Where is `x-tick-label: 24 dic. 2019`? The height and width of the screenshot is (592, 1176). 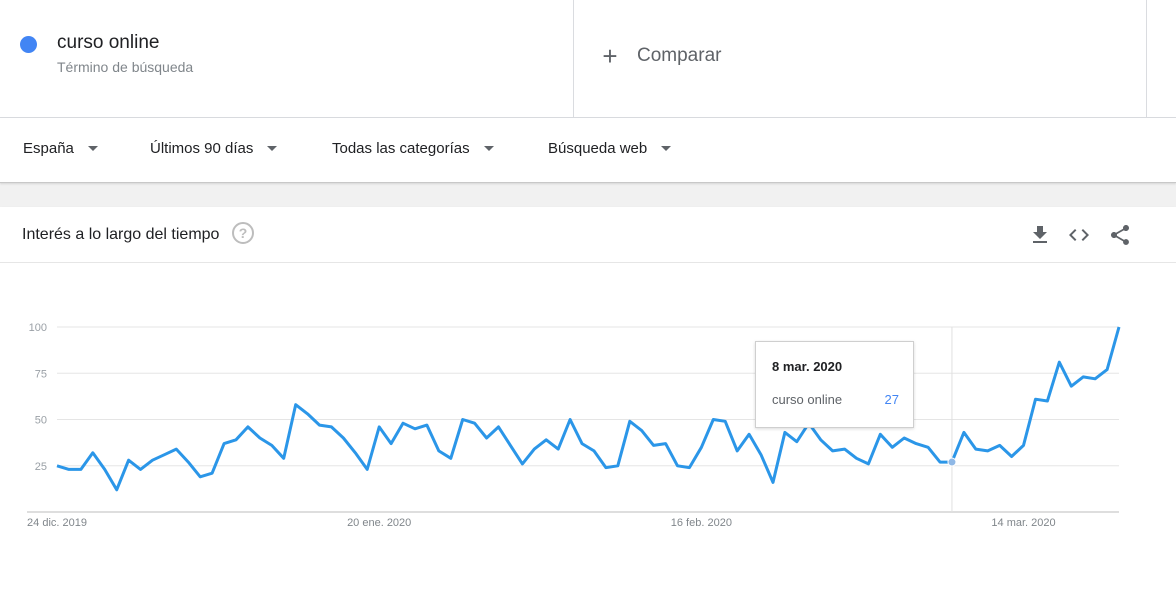
x-tick-label: 24 dic. 2019 is located at coordinates (57, 523).